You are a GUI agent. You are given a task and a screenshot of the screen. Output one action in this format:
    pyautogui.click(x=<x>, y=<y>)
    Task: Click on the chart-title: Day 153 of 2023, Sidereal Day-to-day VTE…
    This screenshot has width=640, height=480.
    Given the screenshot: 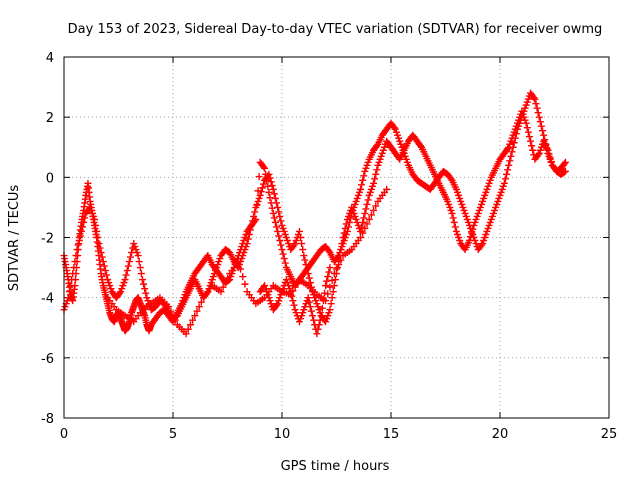 What is the action you would take?
    pyautogui.click(x=335, y=29)
    